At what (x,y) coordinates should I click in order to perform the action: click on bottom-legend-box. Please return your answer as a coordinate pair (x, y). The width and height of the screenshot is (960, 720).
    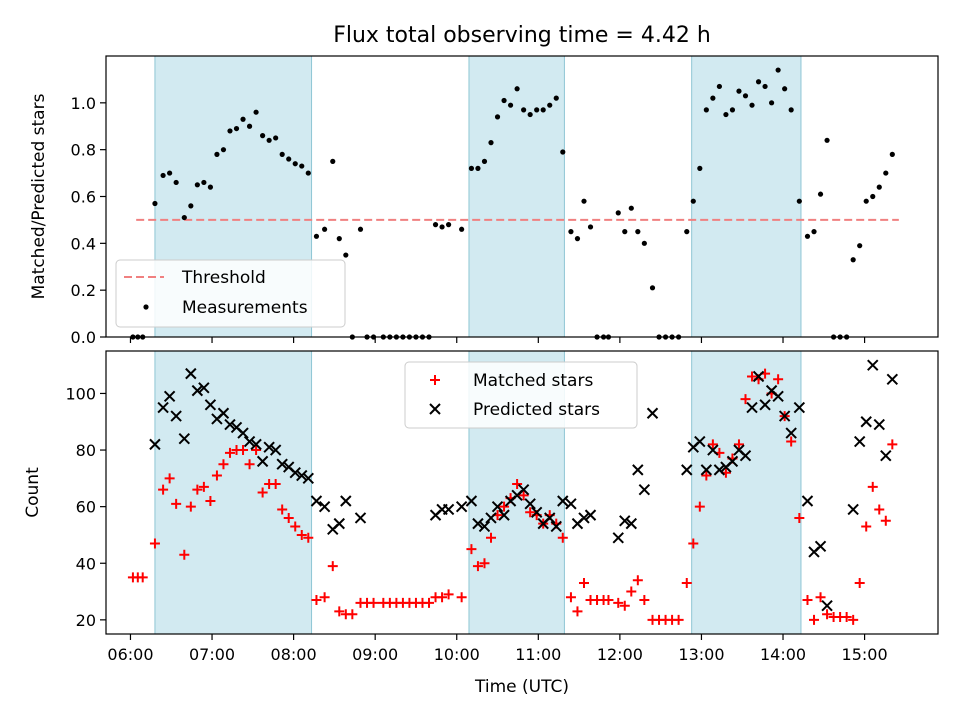
    Looking at the image, I should click on (521, 395).